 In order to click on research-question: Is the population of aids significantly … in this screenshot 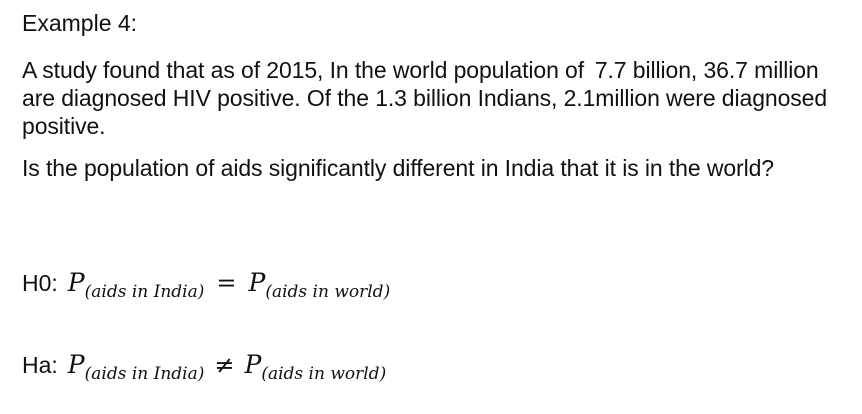, I will do `click(398, 168)`.